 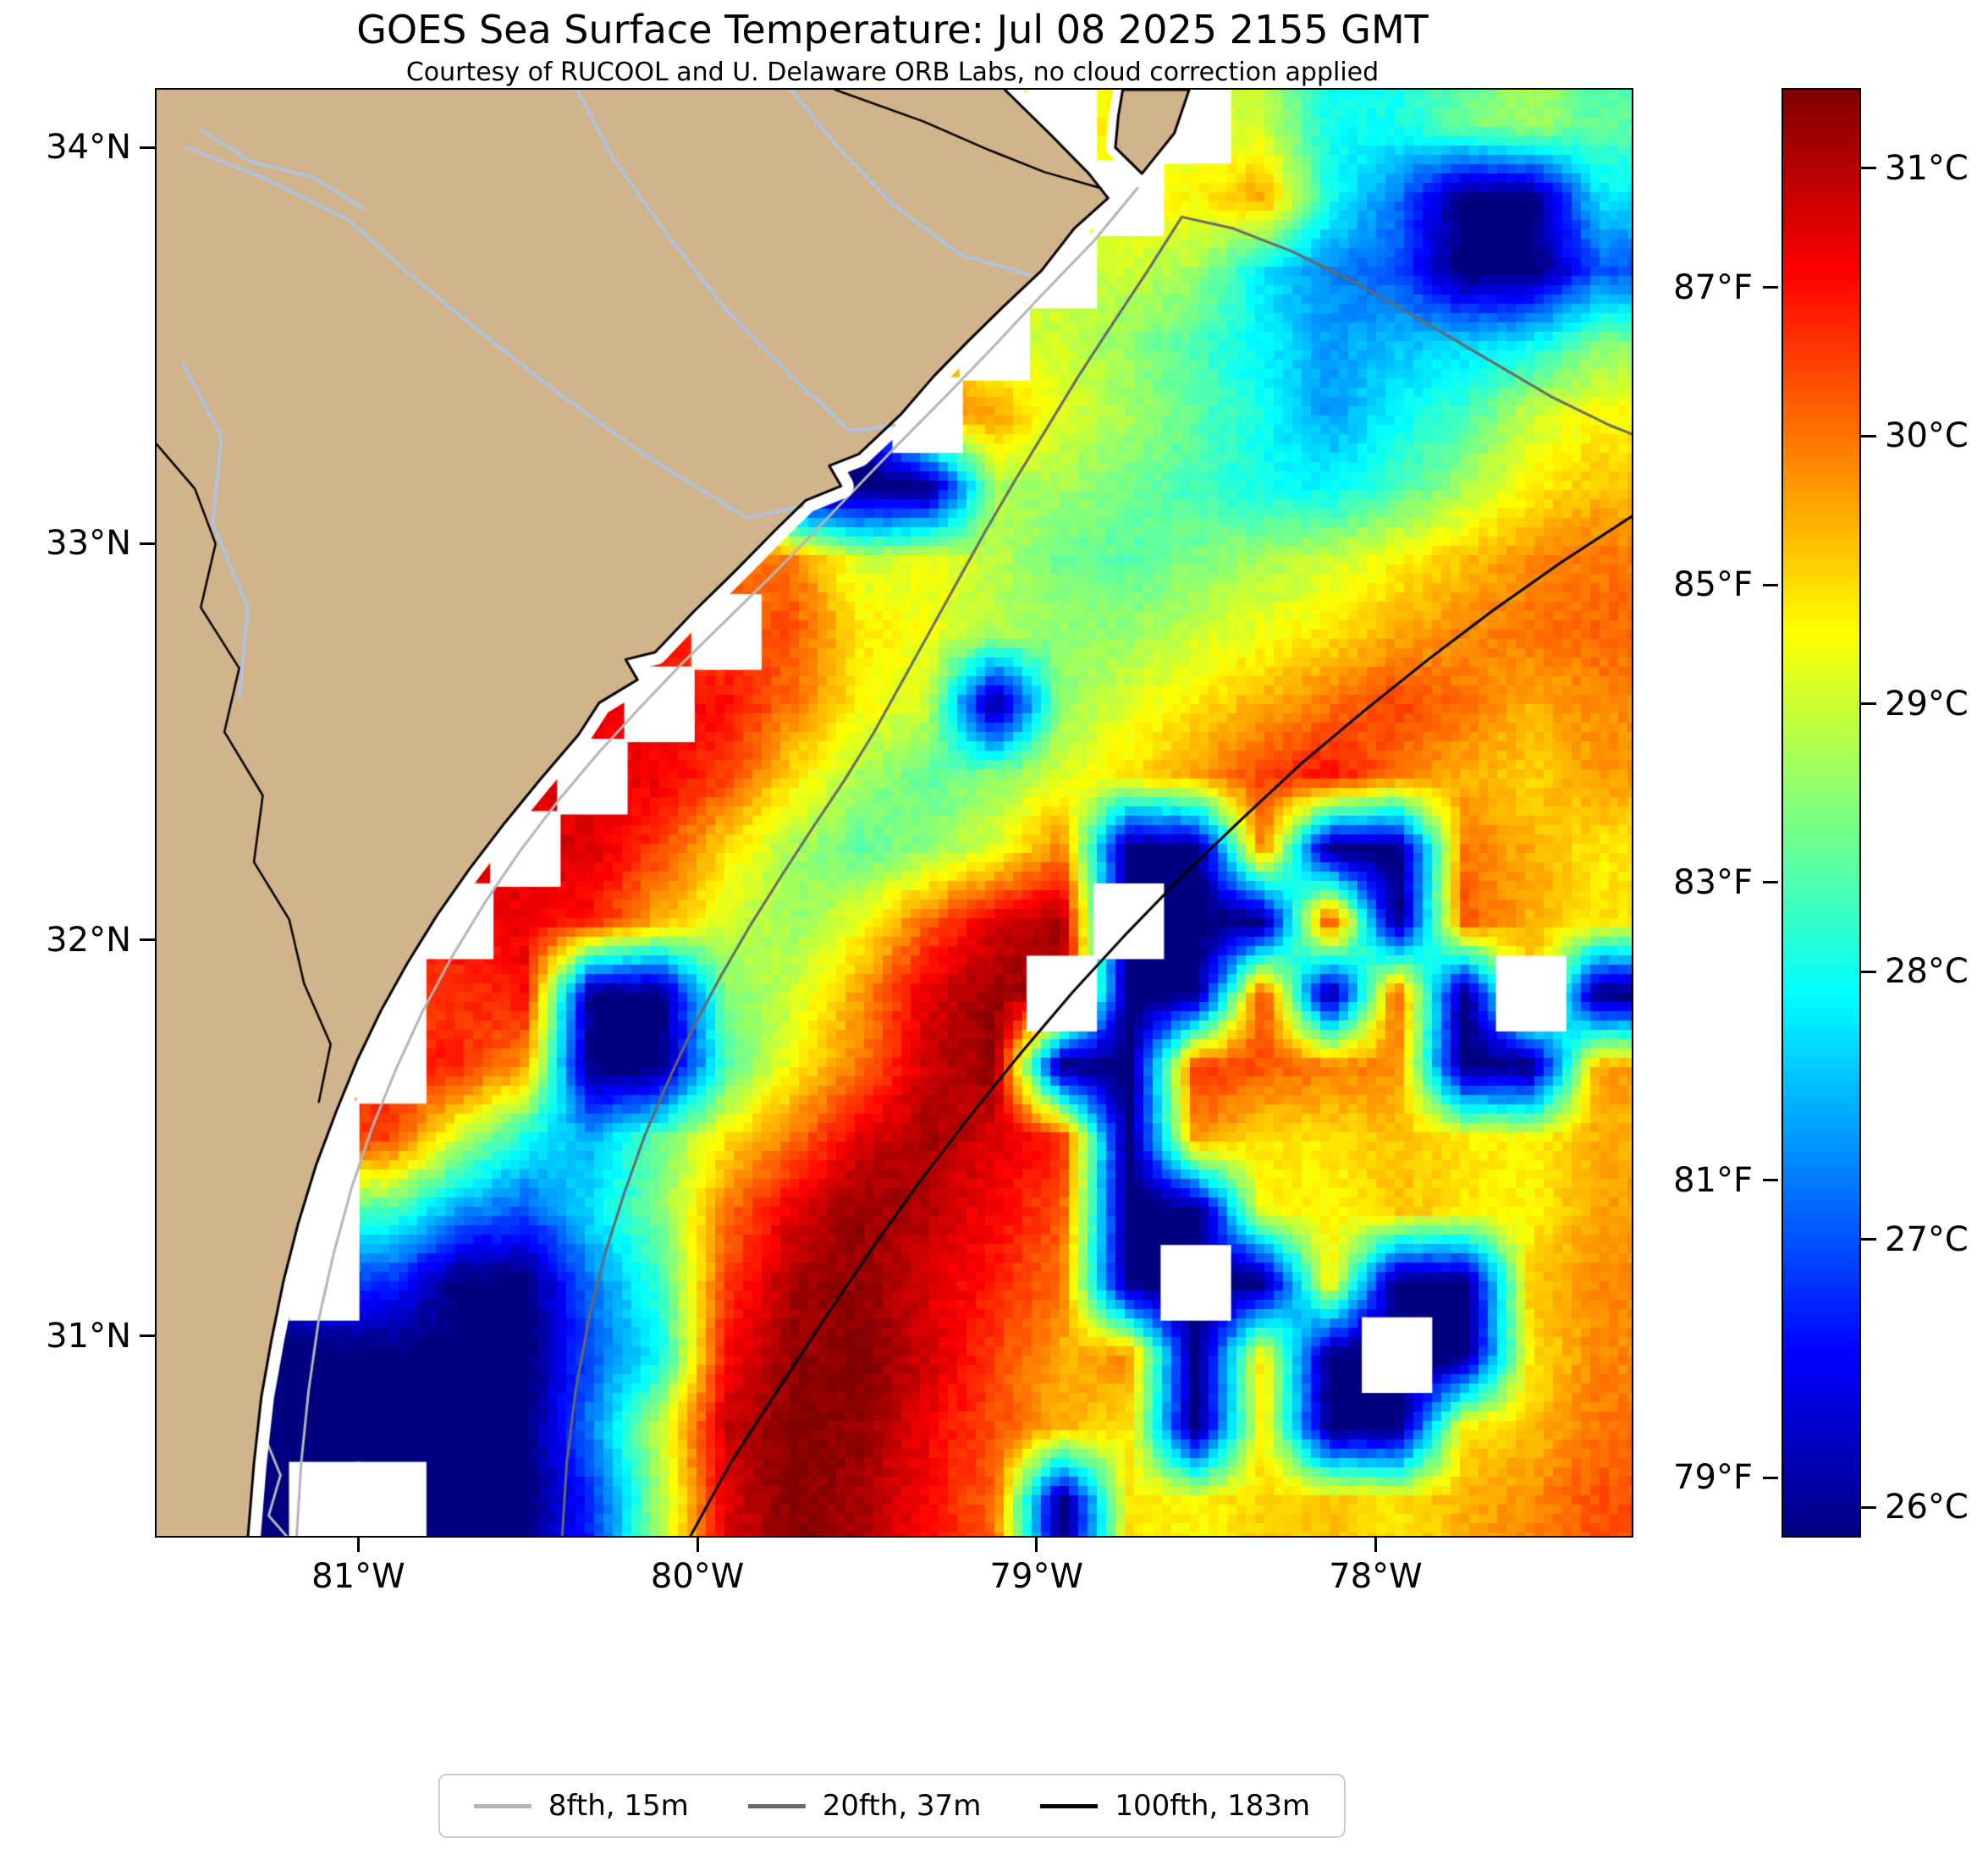 I want to click on colorbar-celsius-label: 29°C, so click(x=1927, y=704).